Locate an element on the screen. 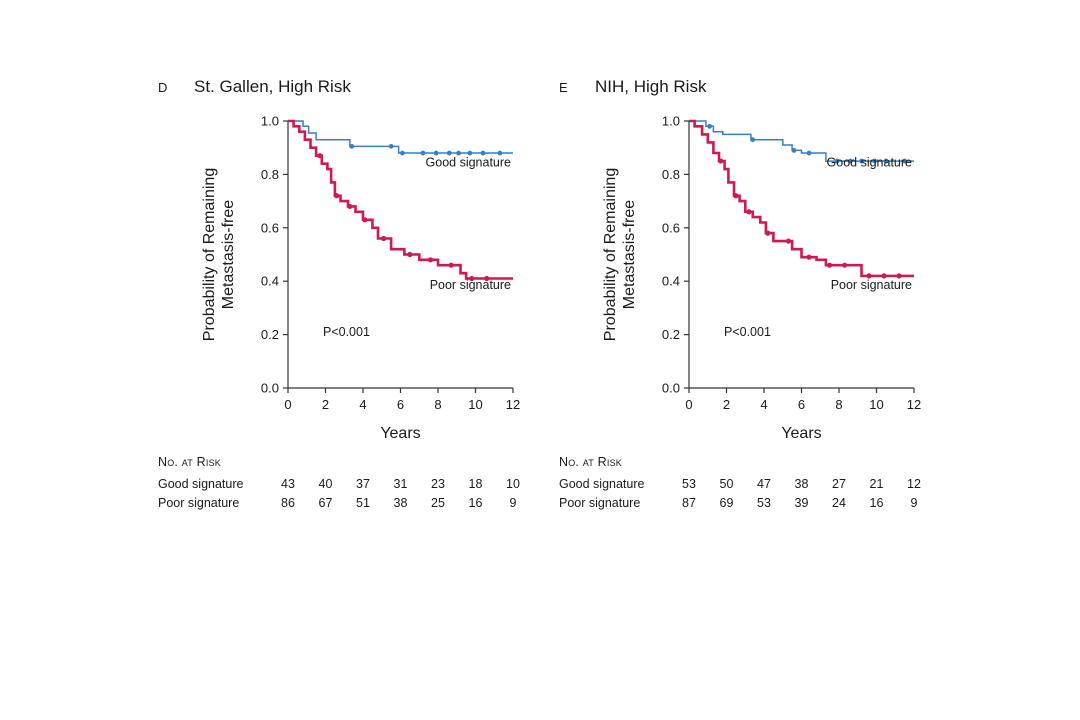 The height and width of the screenshot is (720, 1080). risk-count: 31 is located at coordinates (400, 484).